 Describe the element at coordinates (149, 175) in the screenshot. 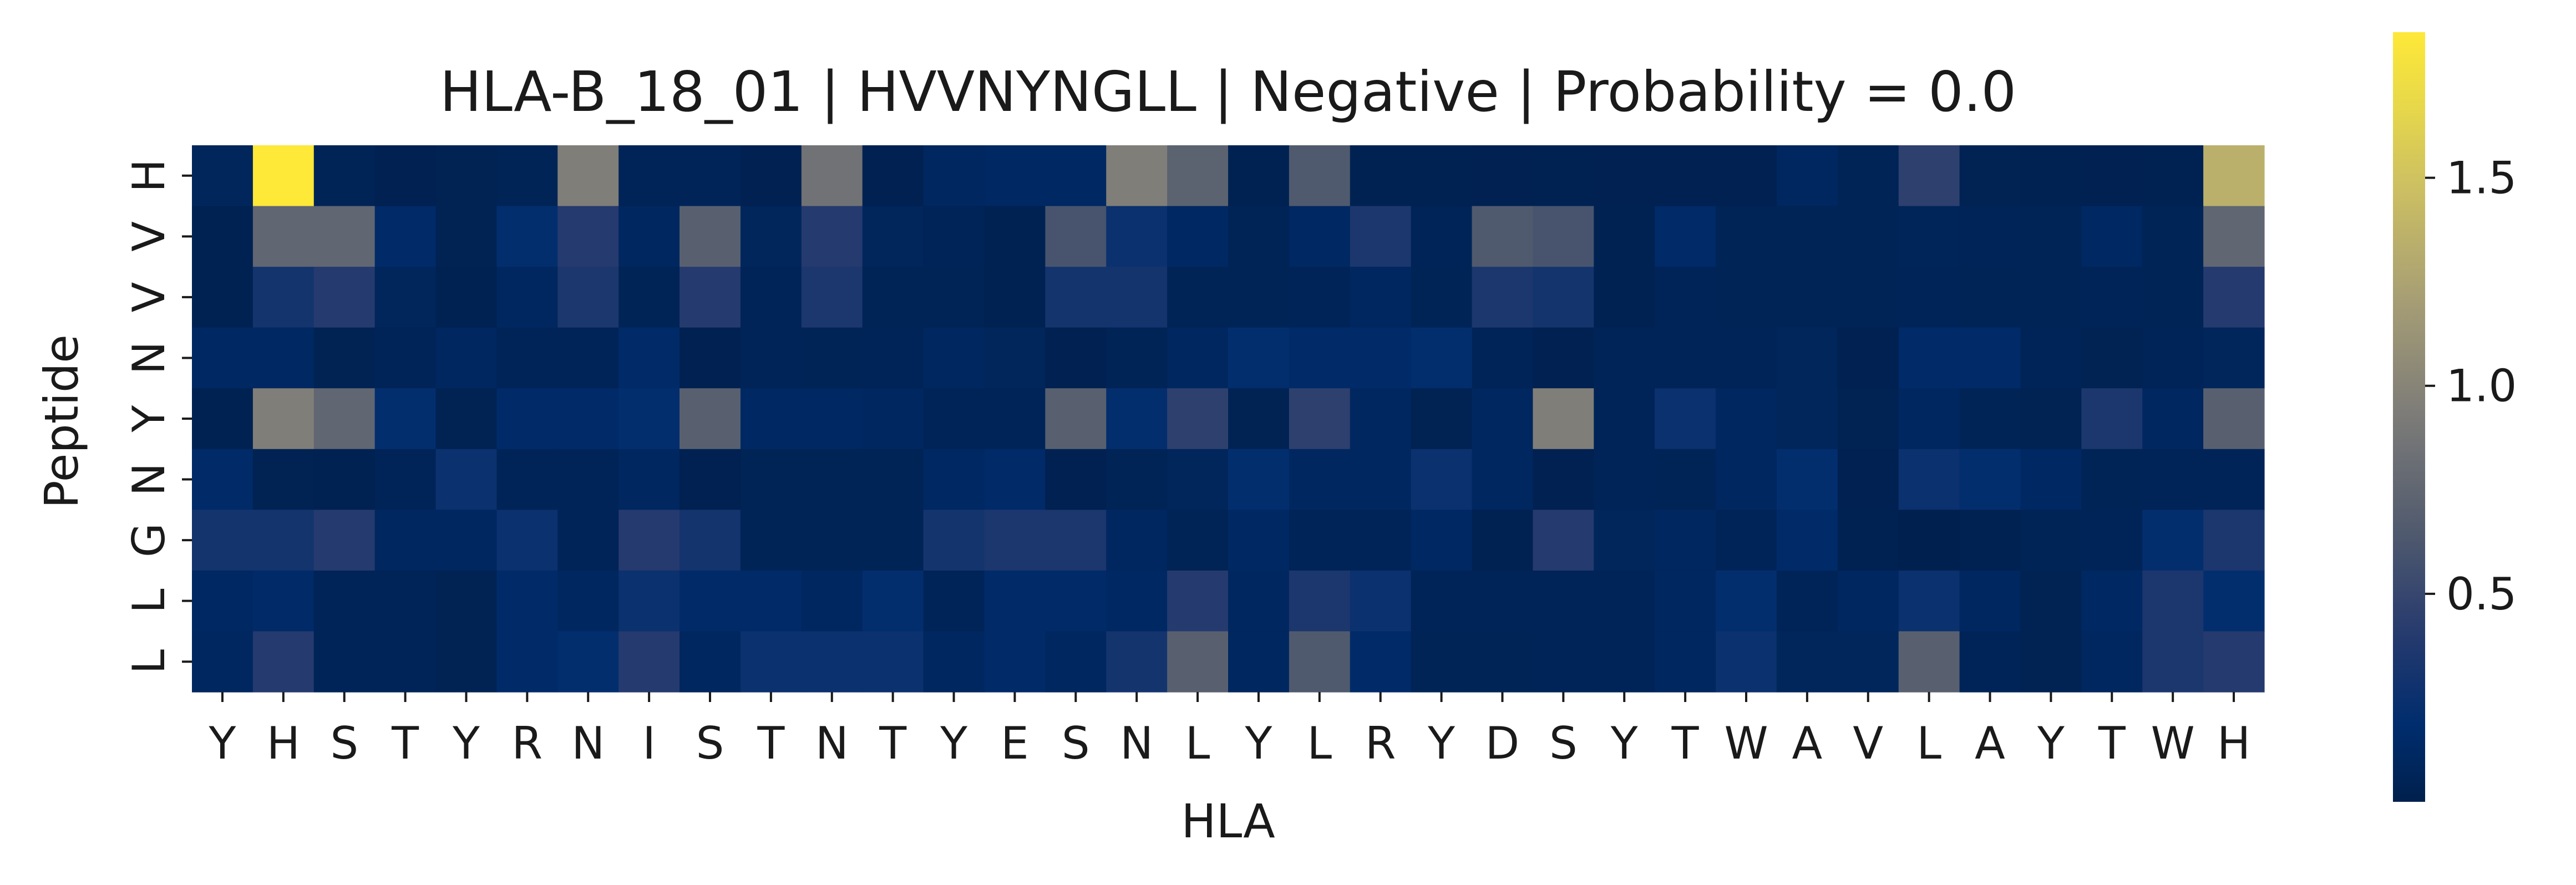

I see `y-tick-label: H` at that location.